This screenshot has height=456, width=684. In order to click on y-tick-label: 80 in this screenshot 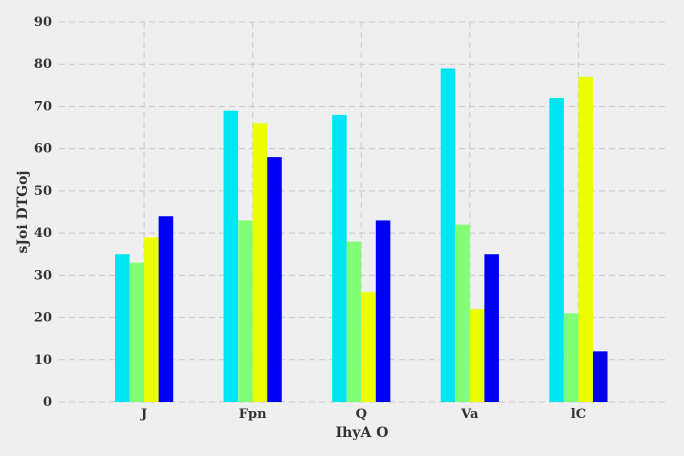, I will do `click(43, 64)`.